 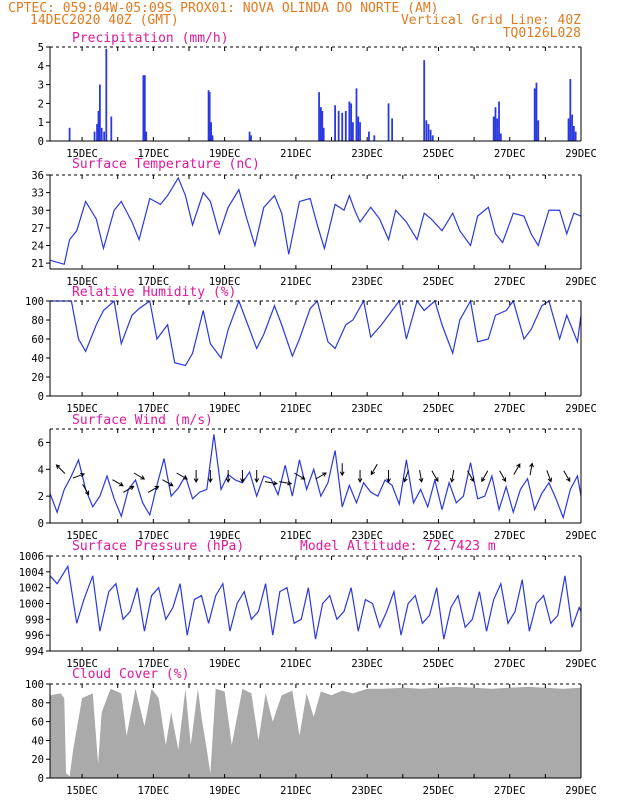 I want to click on pressure-ytick-label: 998, so click(x=34, y=620).